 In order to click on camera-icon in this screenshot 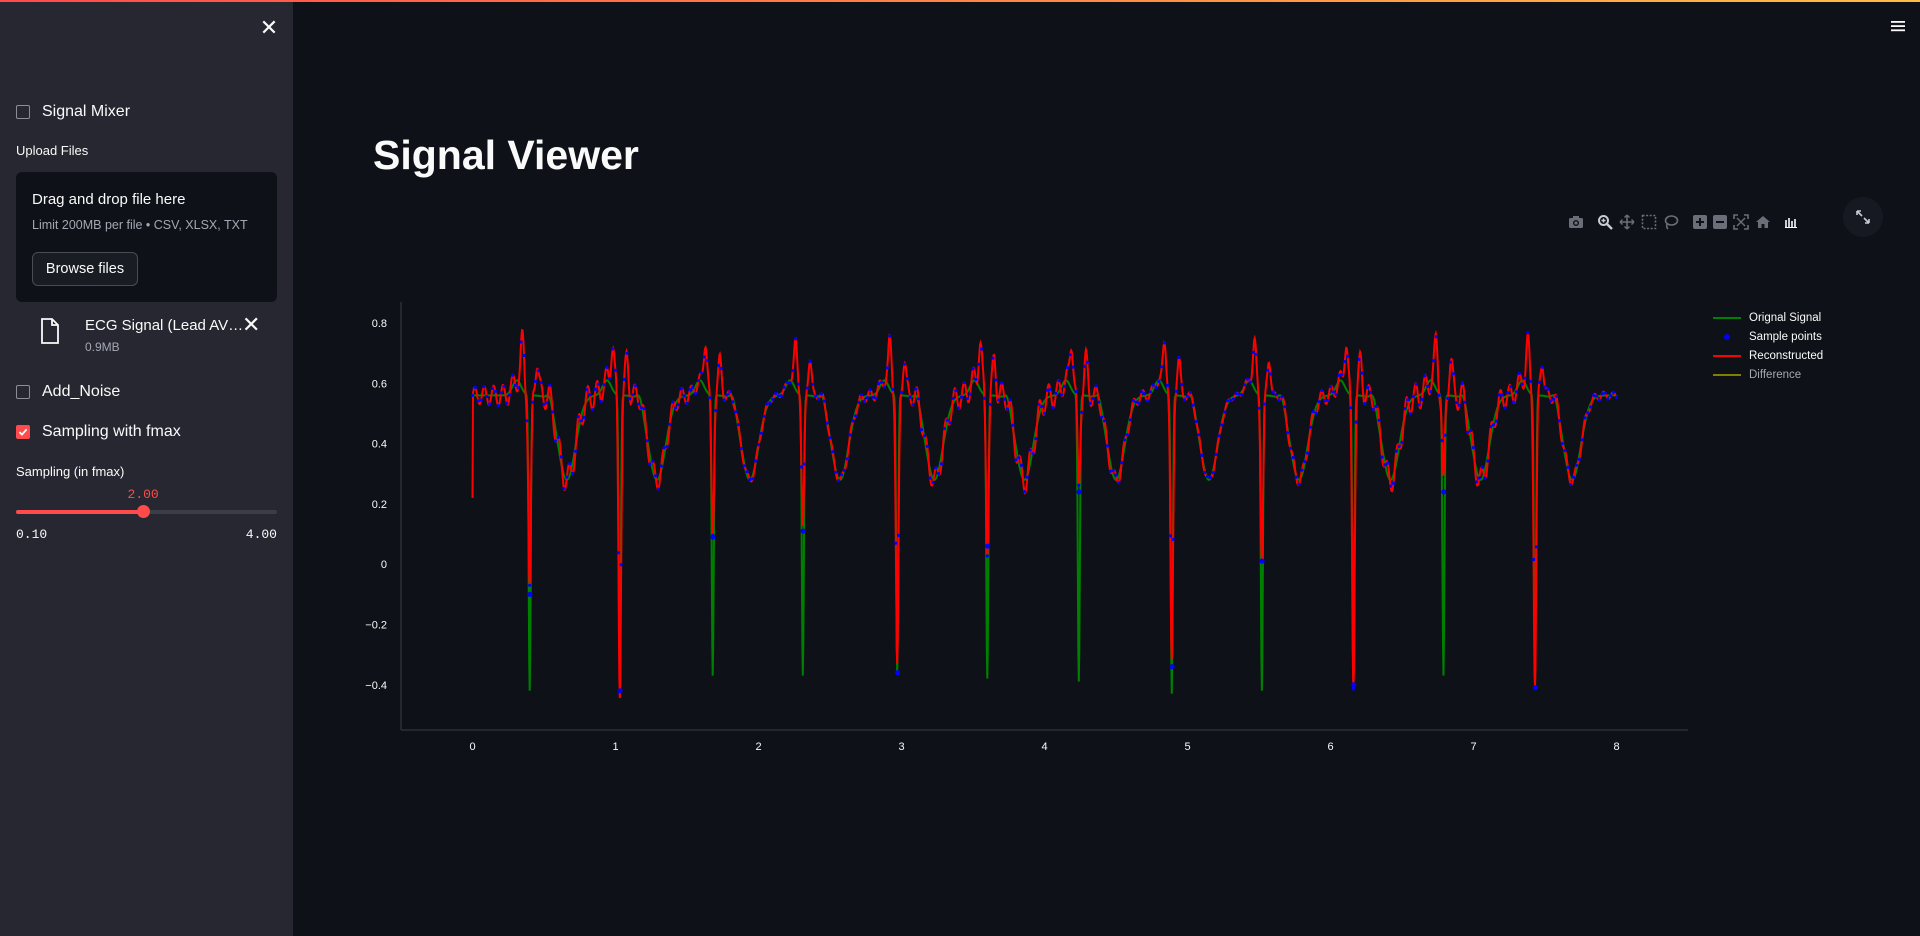, I will do `click(1576, 222)`.